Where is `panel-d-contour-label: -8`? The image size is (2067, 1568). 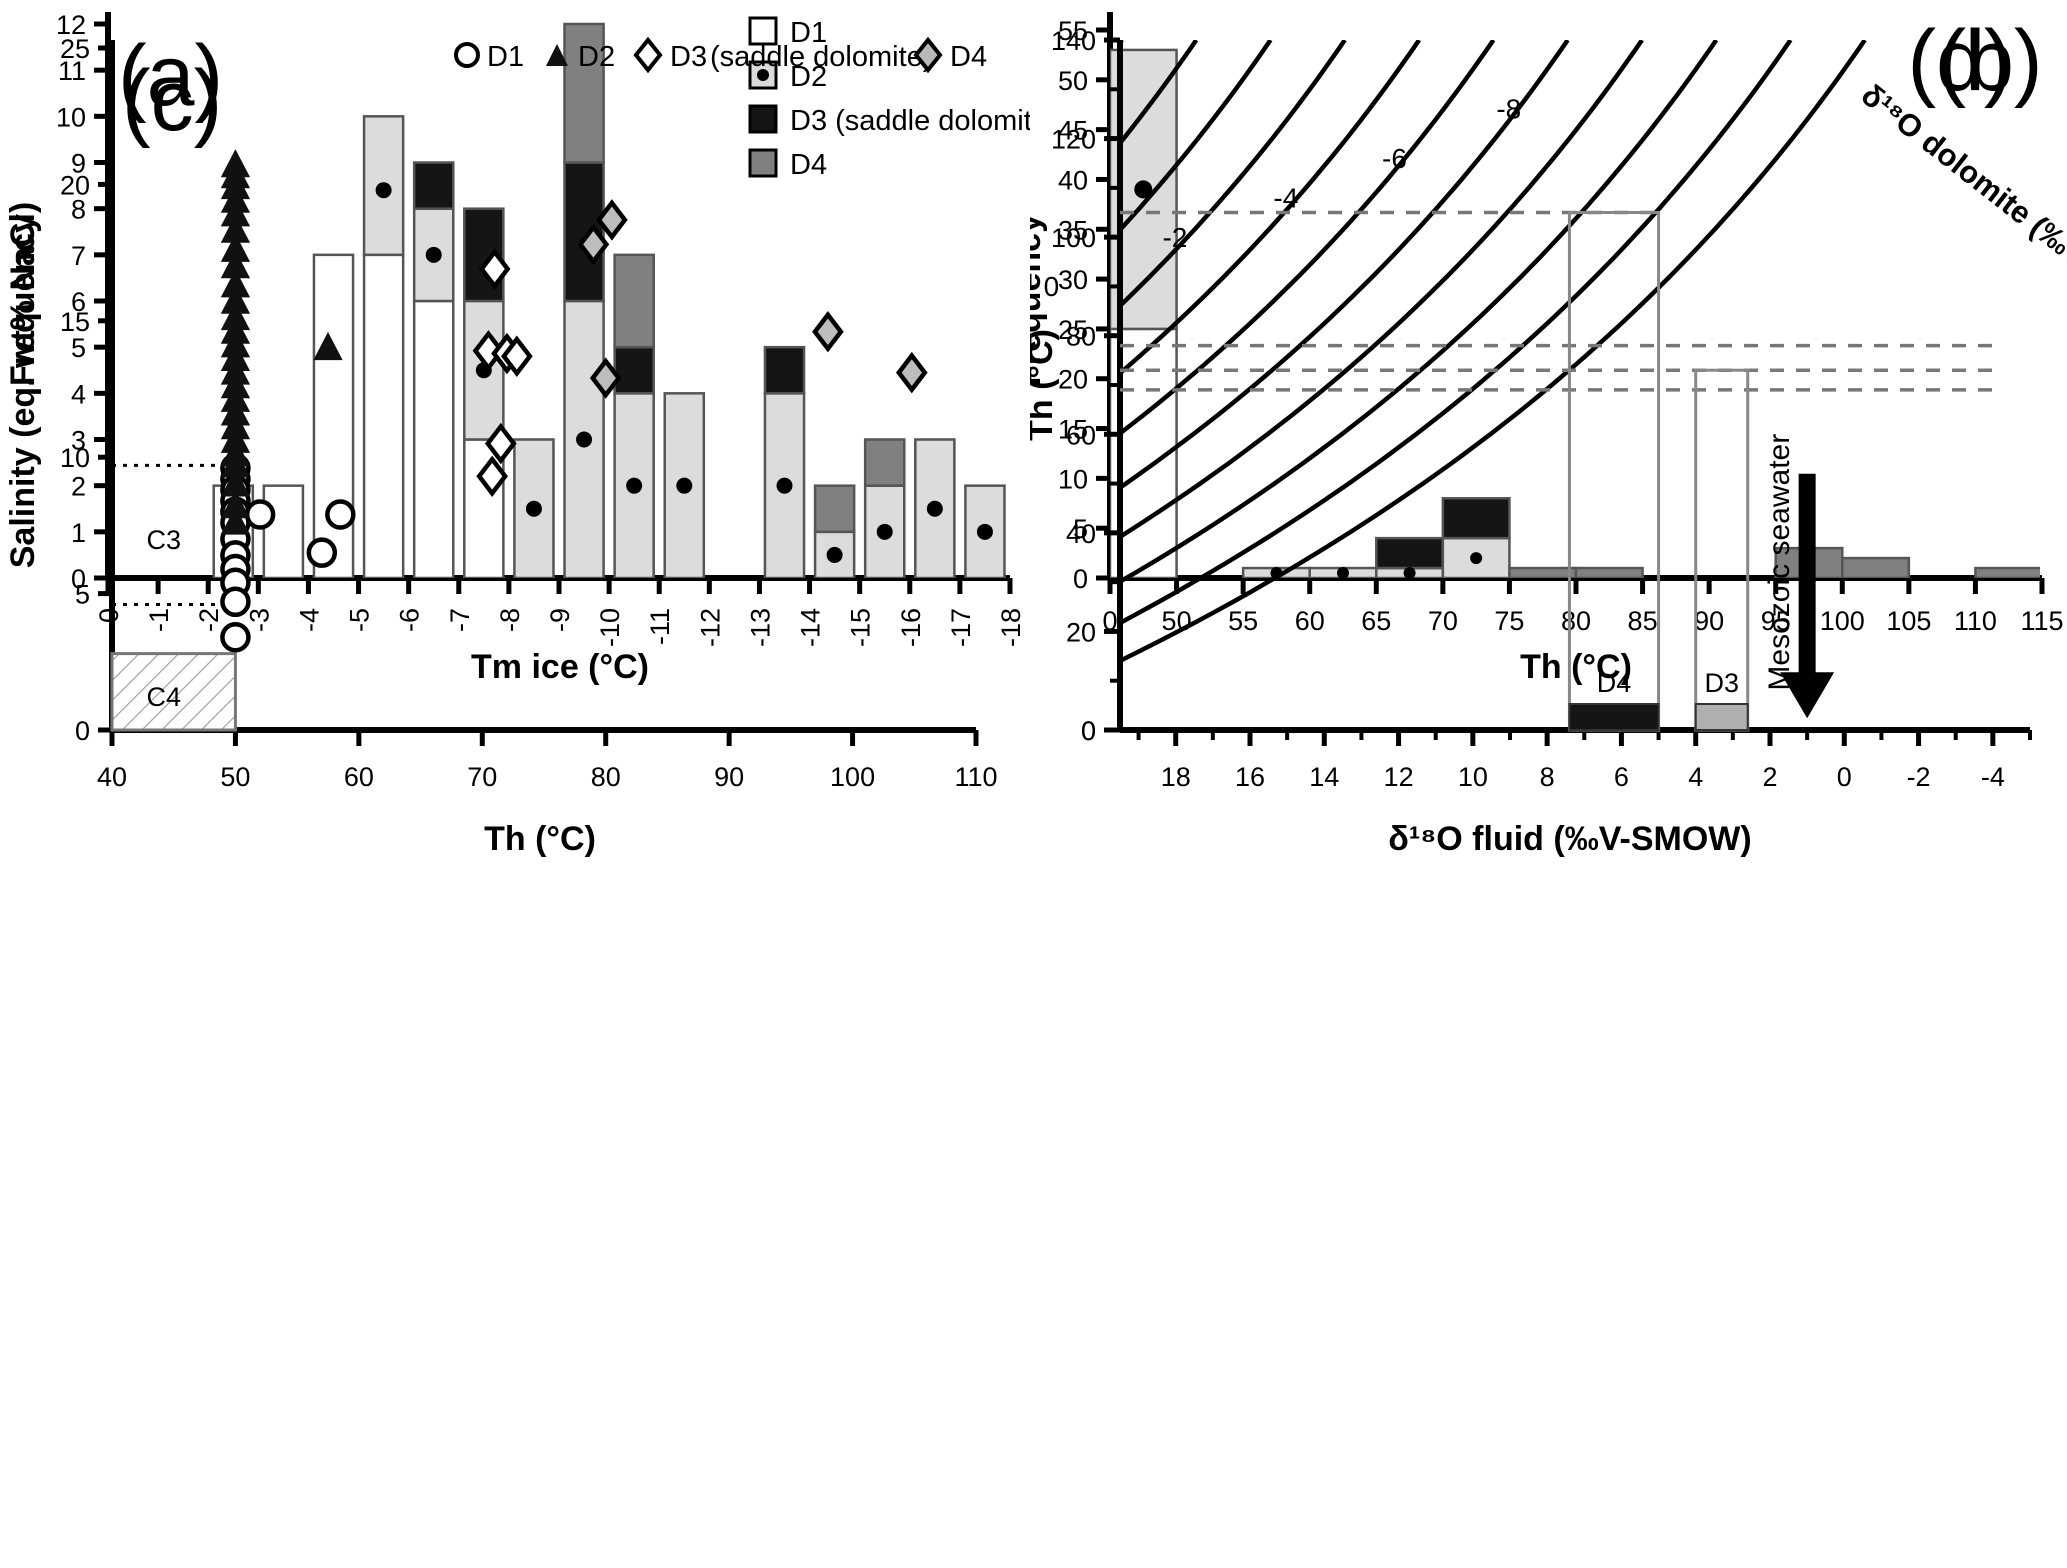
panel-d-contour-label: -8 is located at coordinates (1508, 109).